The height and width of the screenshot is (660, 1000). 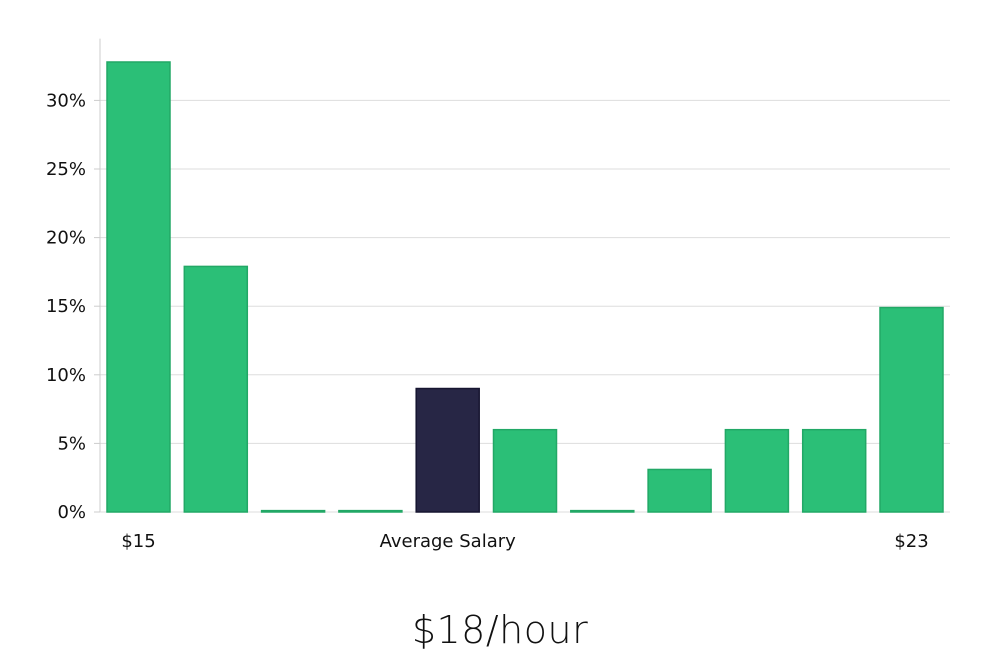 What do you see at coordinates (66, 100) in the screenshot?
I see `y-tick-label: 30%` at bounding box center [66, 100].